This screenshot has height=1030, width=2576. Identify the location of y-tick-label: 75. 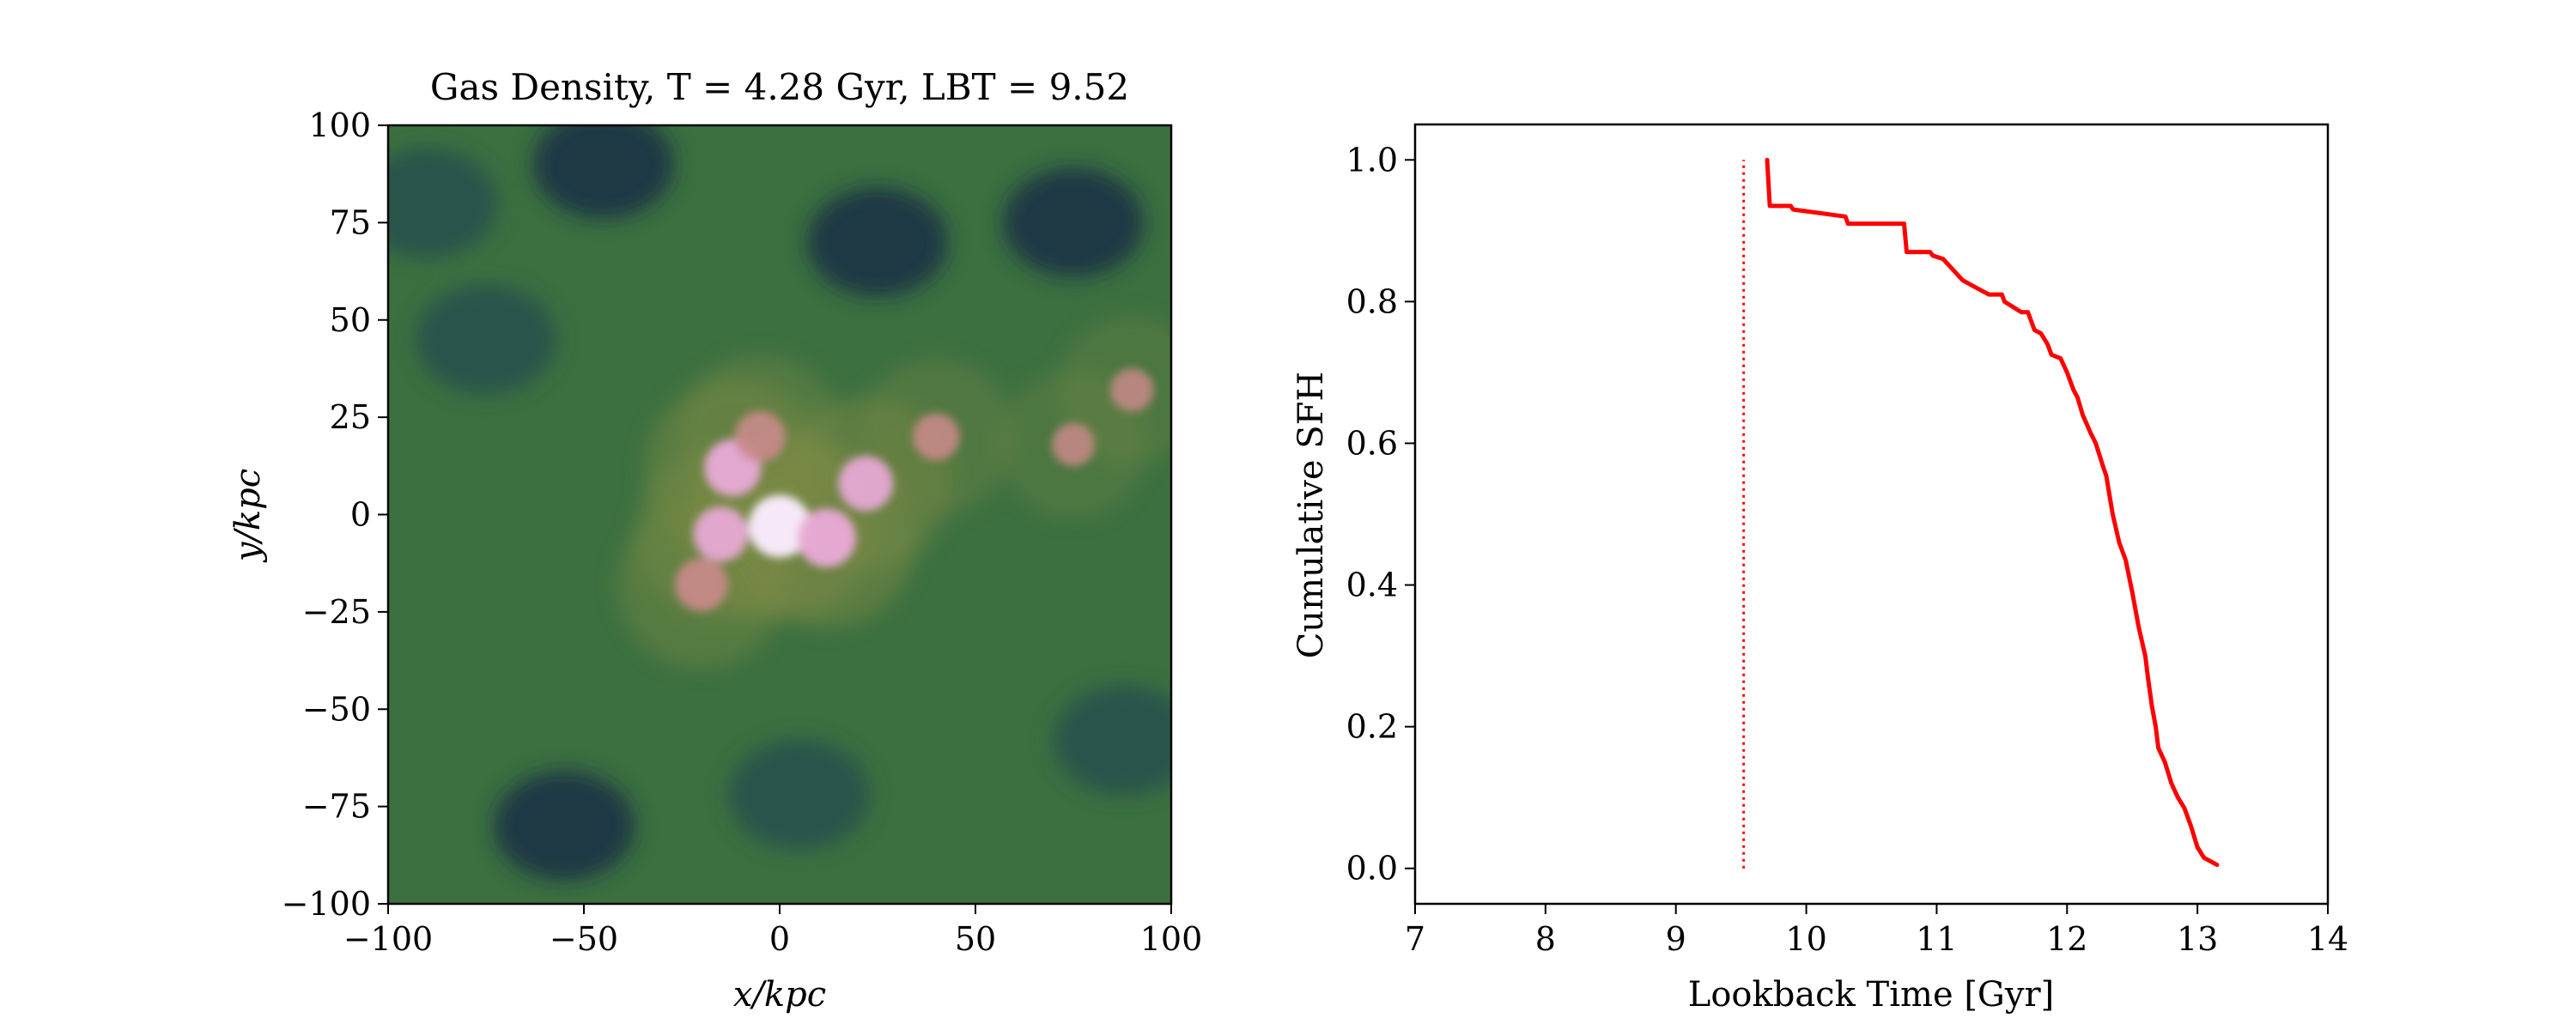
(350, 222).